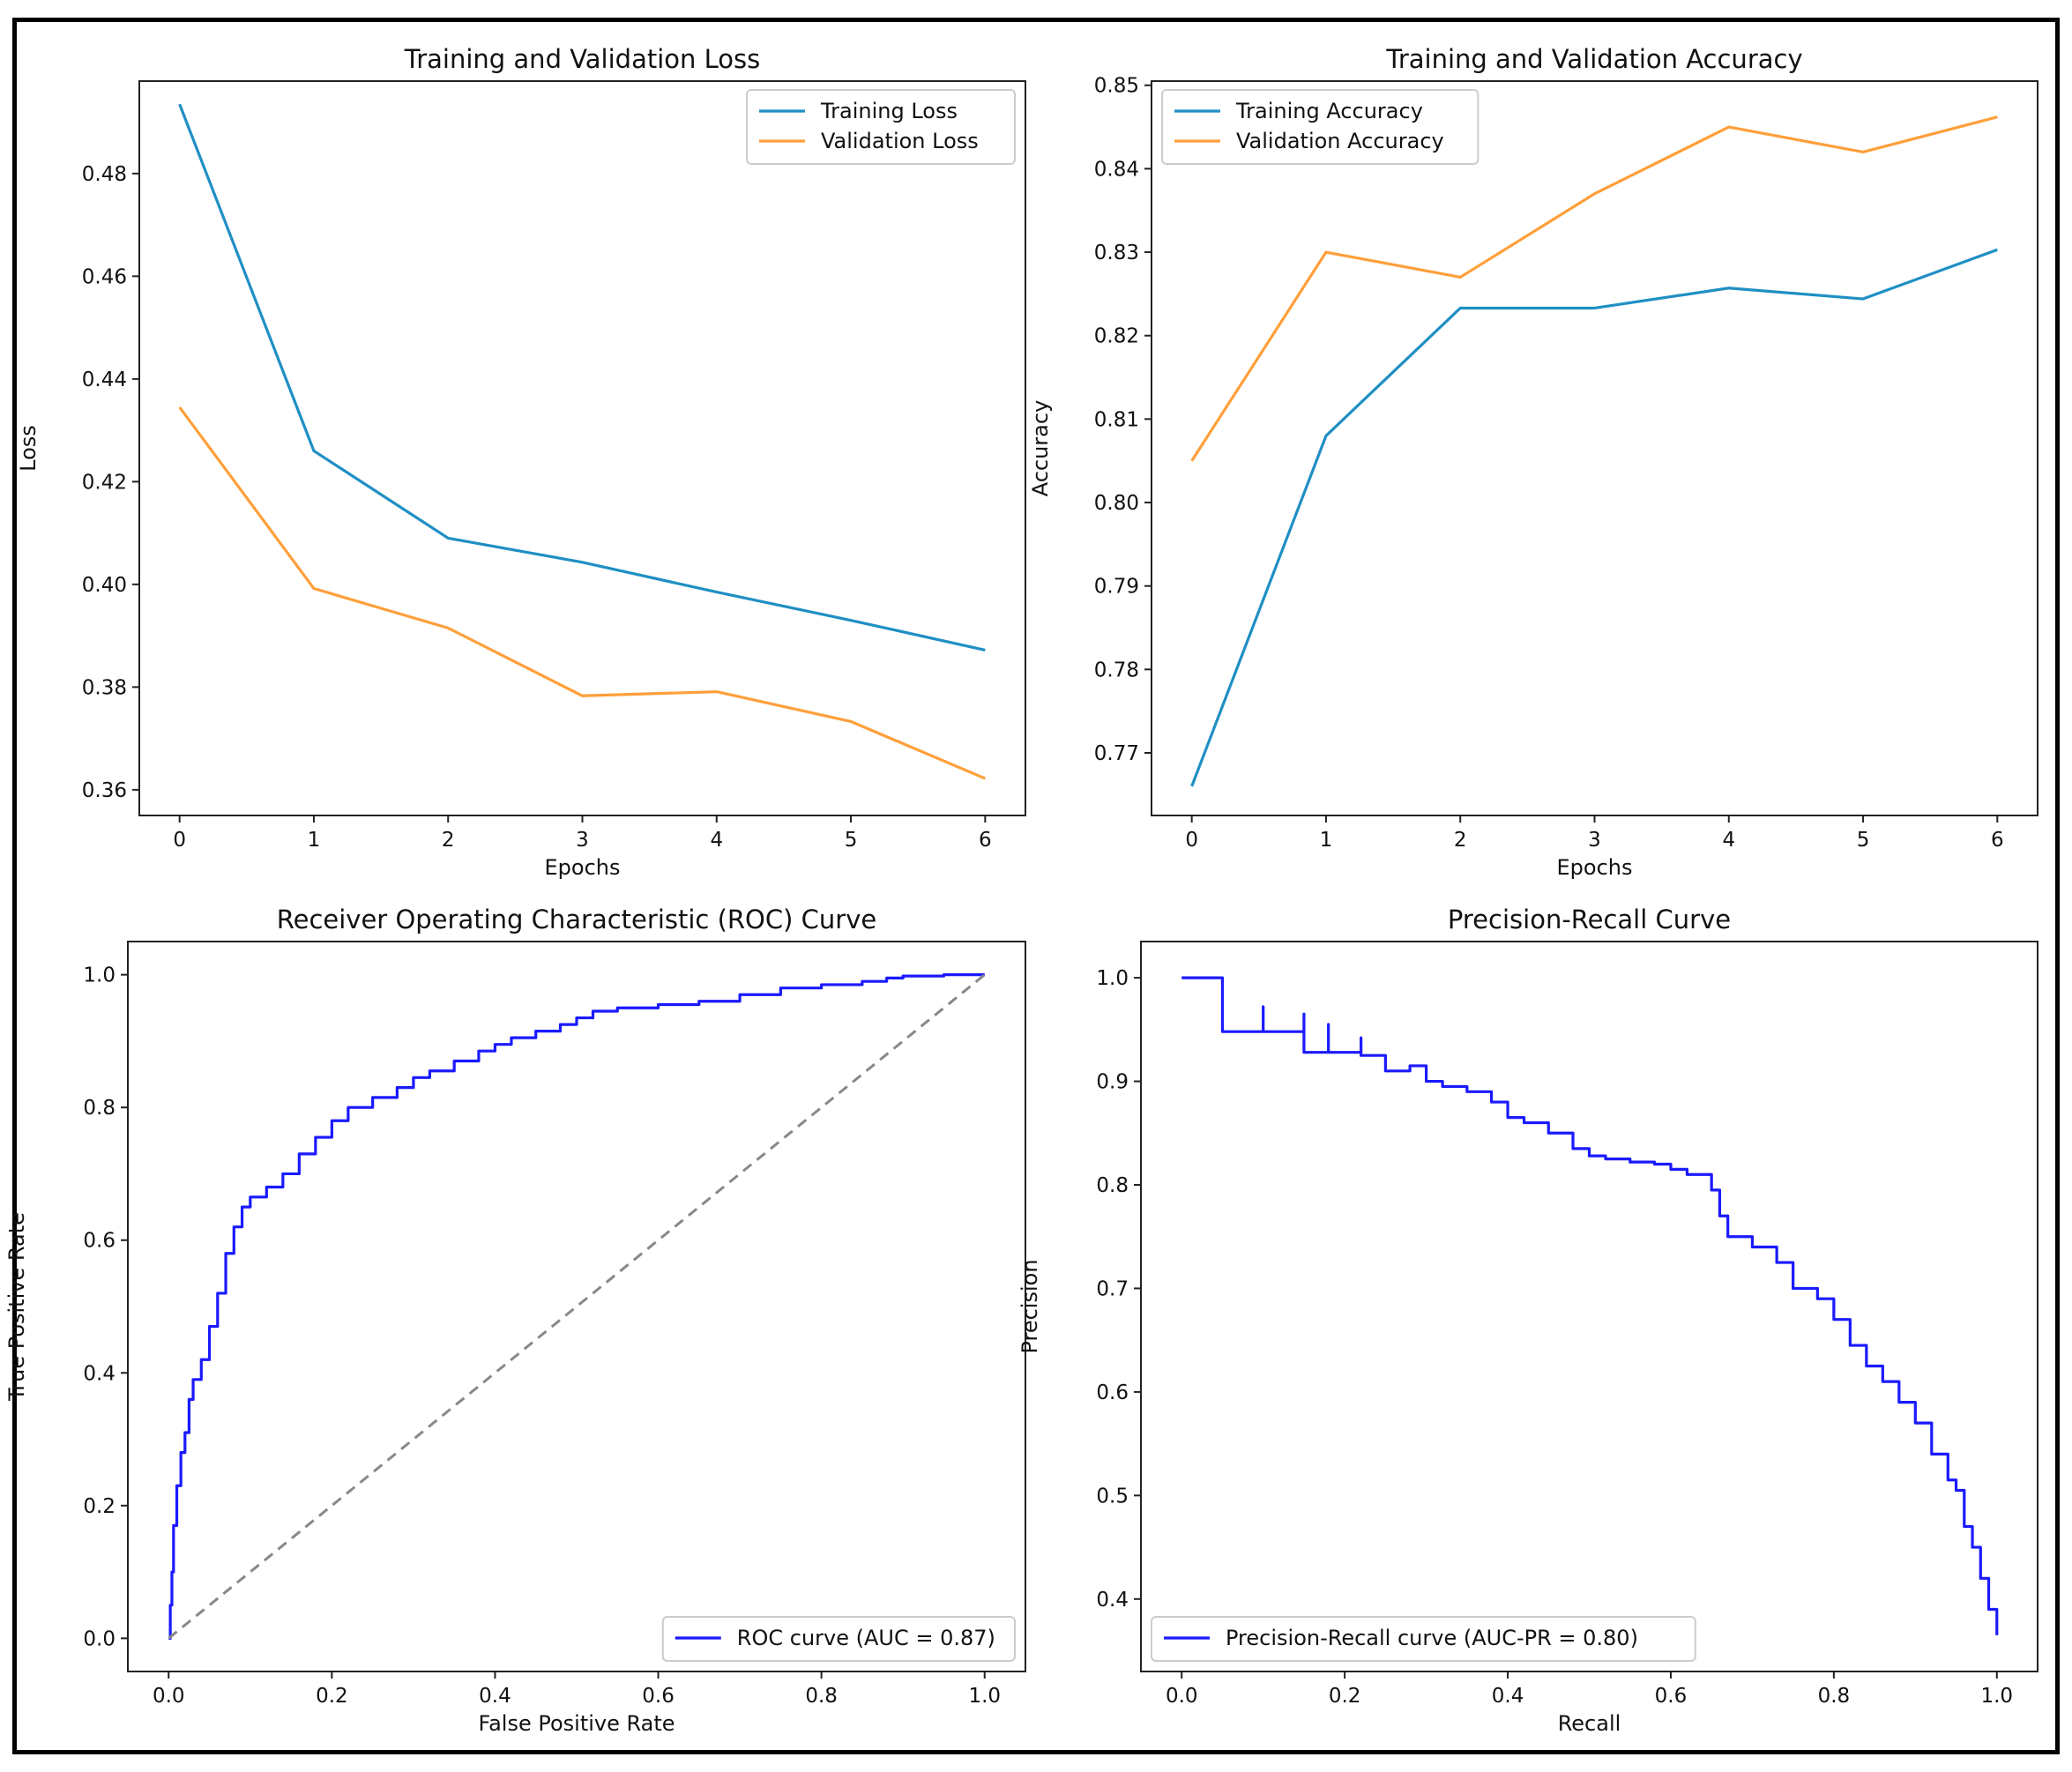 The height and width of the screenshot is (1772, 2072). I want to click on legend-label: Validation Accuracy, so click(1340, 141).